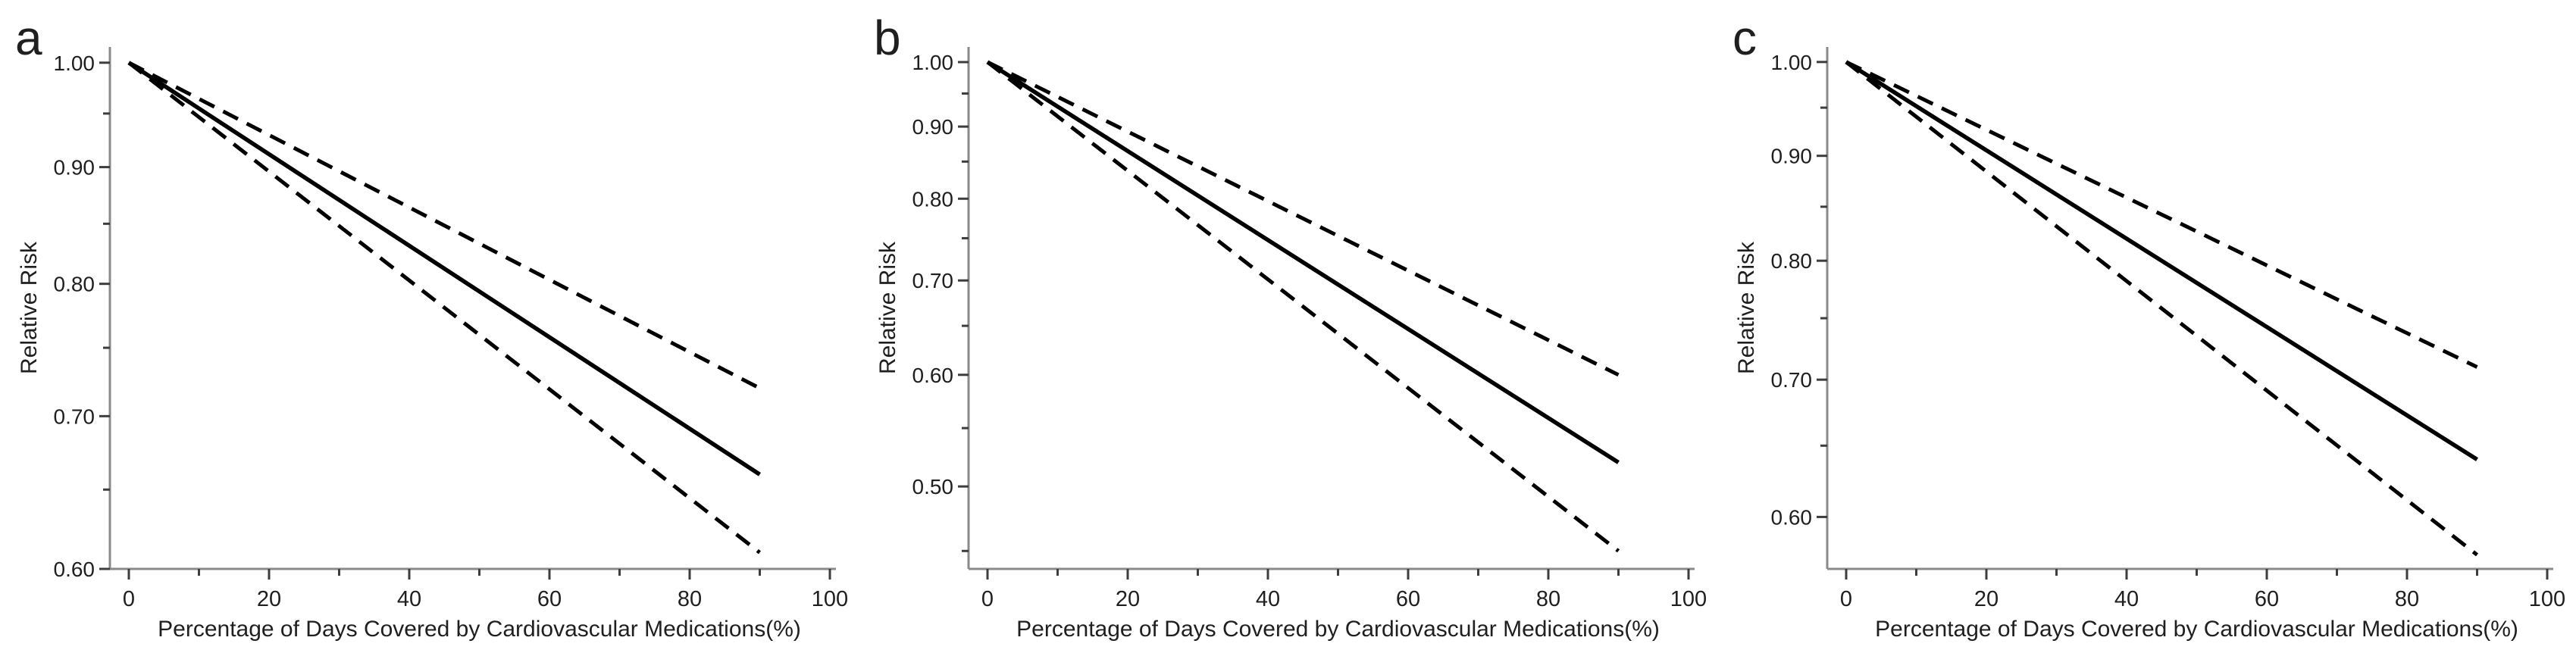 This screenshot has width=2576, height=653. What do you see at coordinates (1745, 38) in the screenshot?
I see `panel-label: c` at bounding box center [1745, 38].